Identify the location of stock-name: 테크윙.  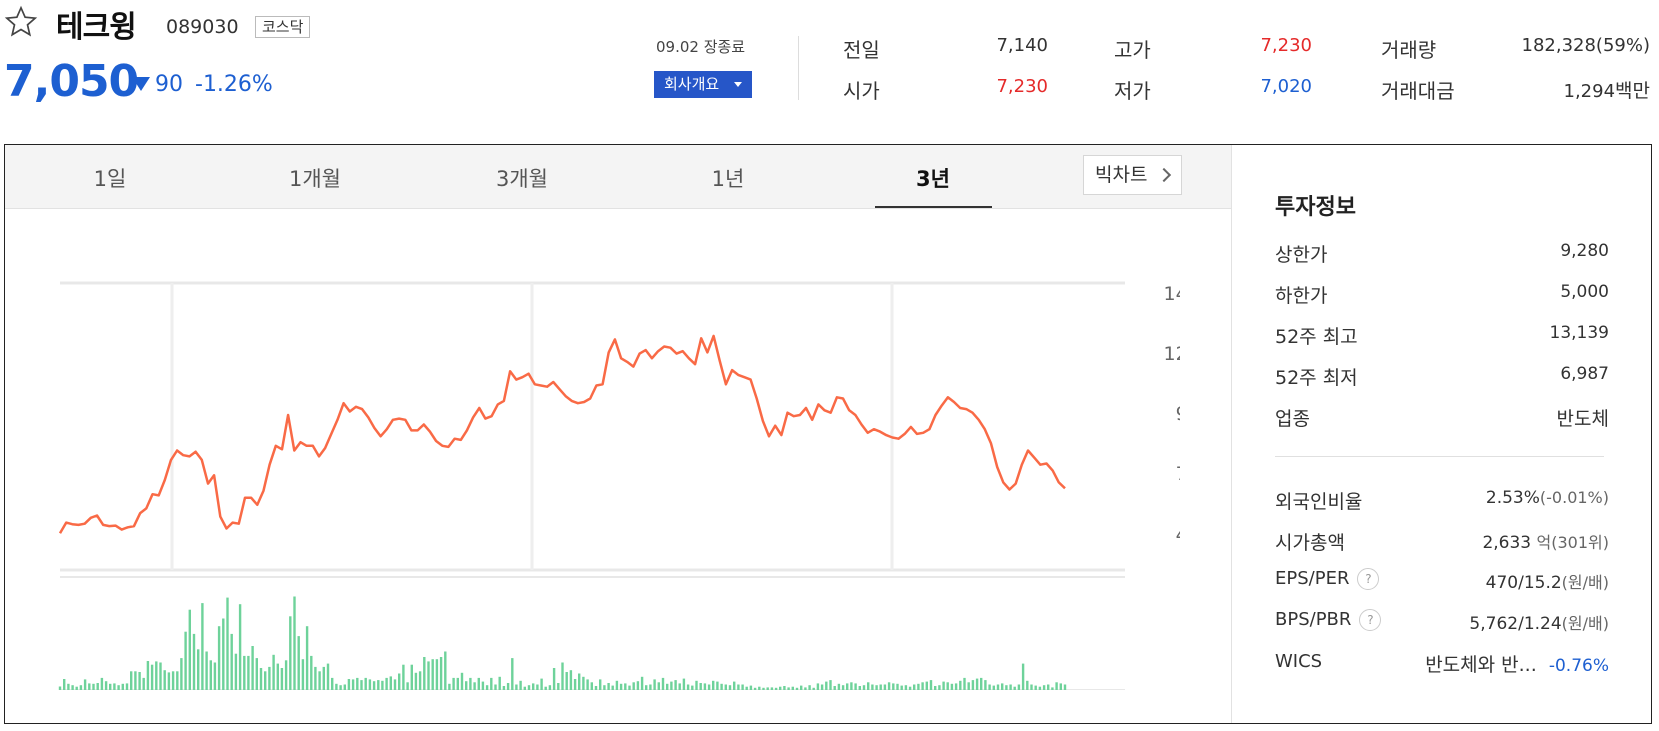
(96, 27).